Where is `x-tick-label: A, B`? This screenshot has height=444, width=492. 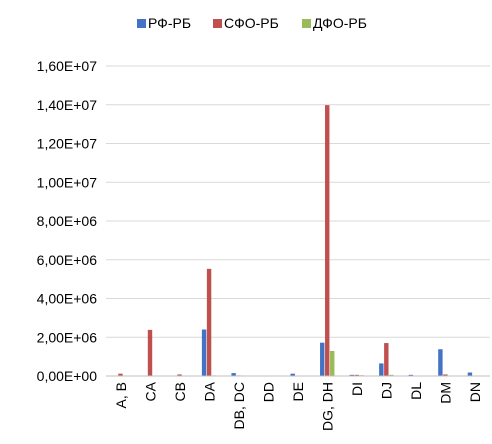
x-tick-label: A, B is located at coordinates (121, 395).